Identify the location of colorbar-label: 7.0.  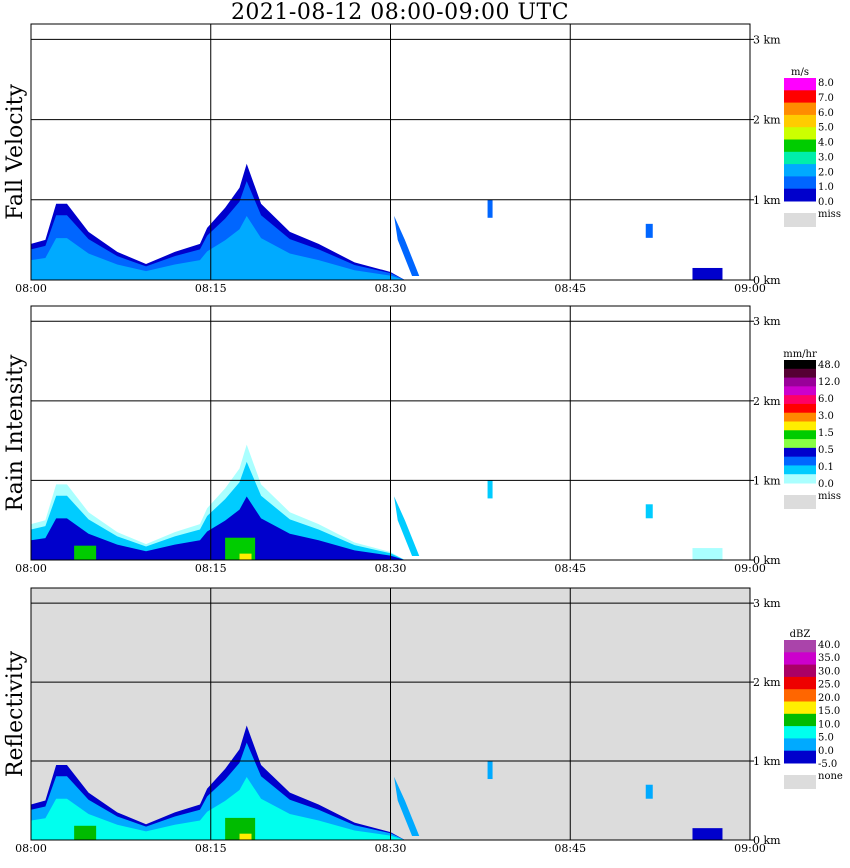
(826, 98).